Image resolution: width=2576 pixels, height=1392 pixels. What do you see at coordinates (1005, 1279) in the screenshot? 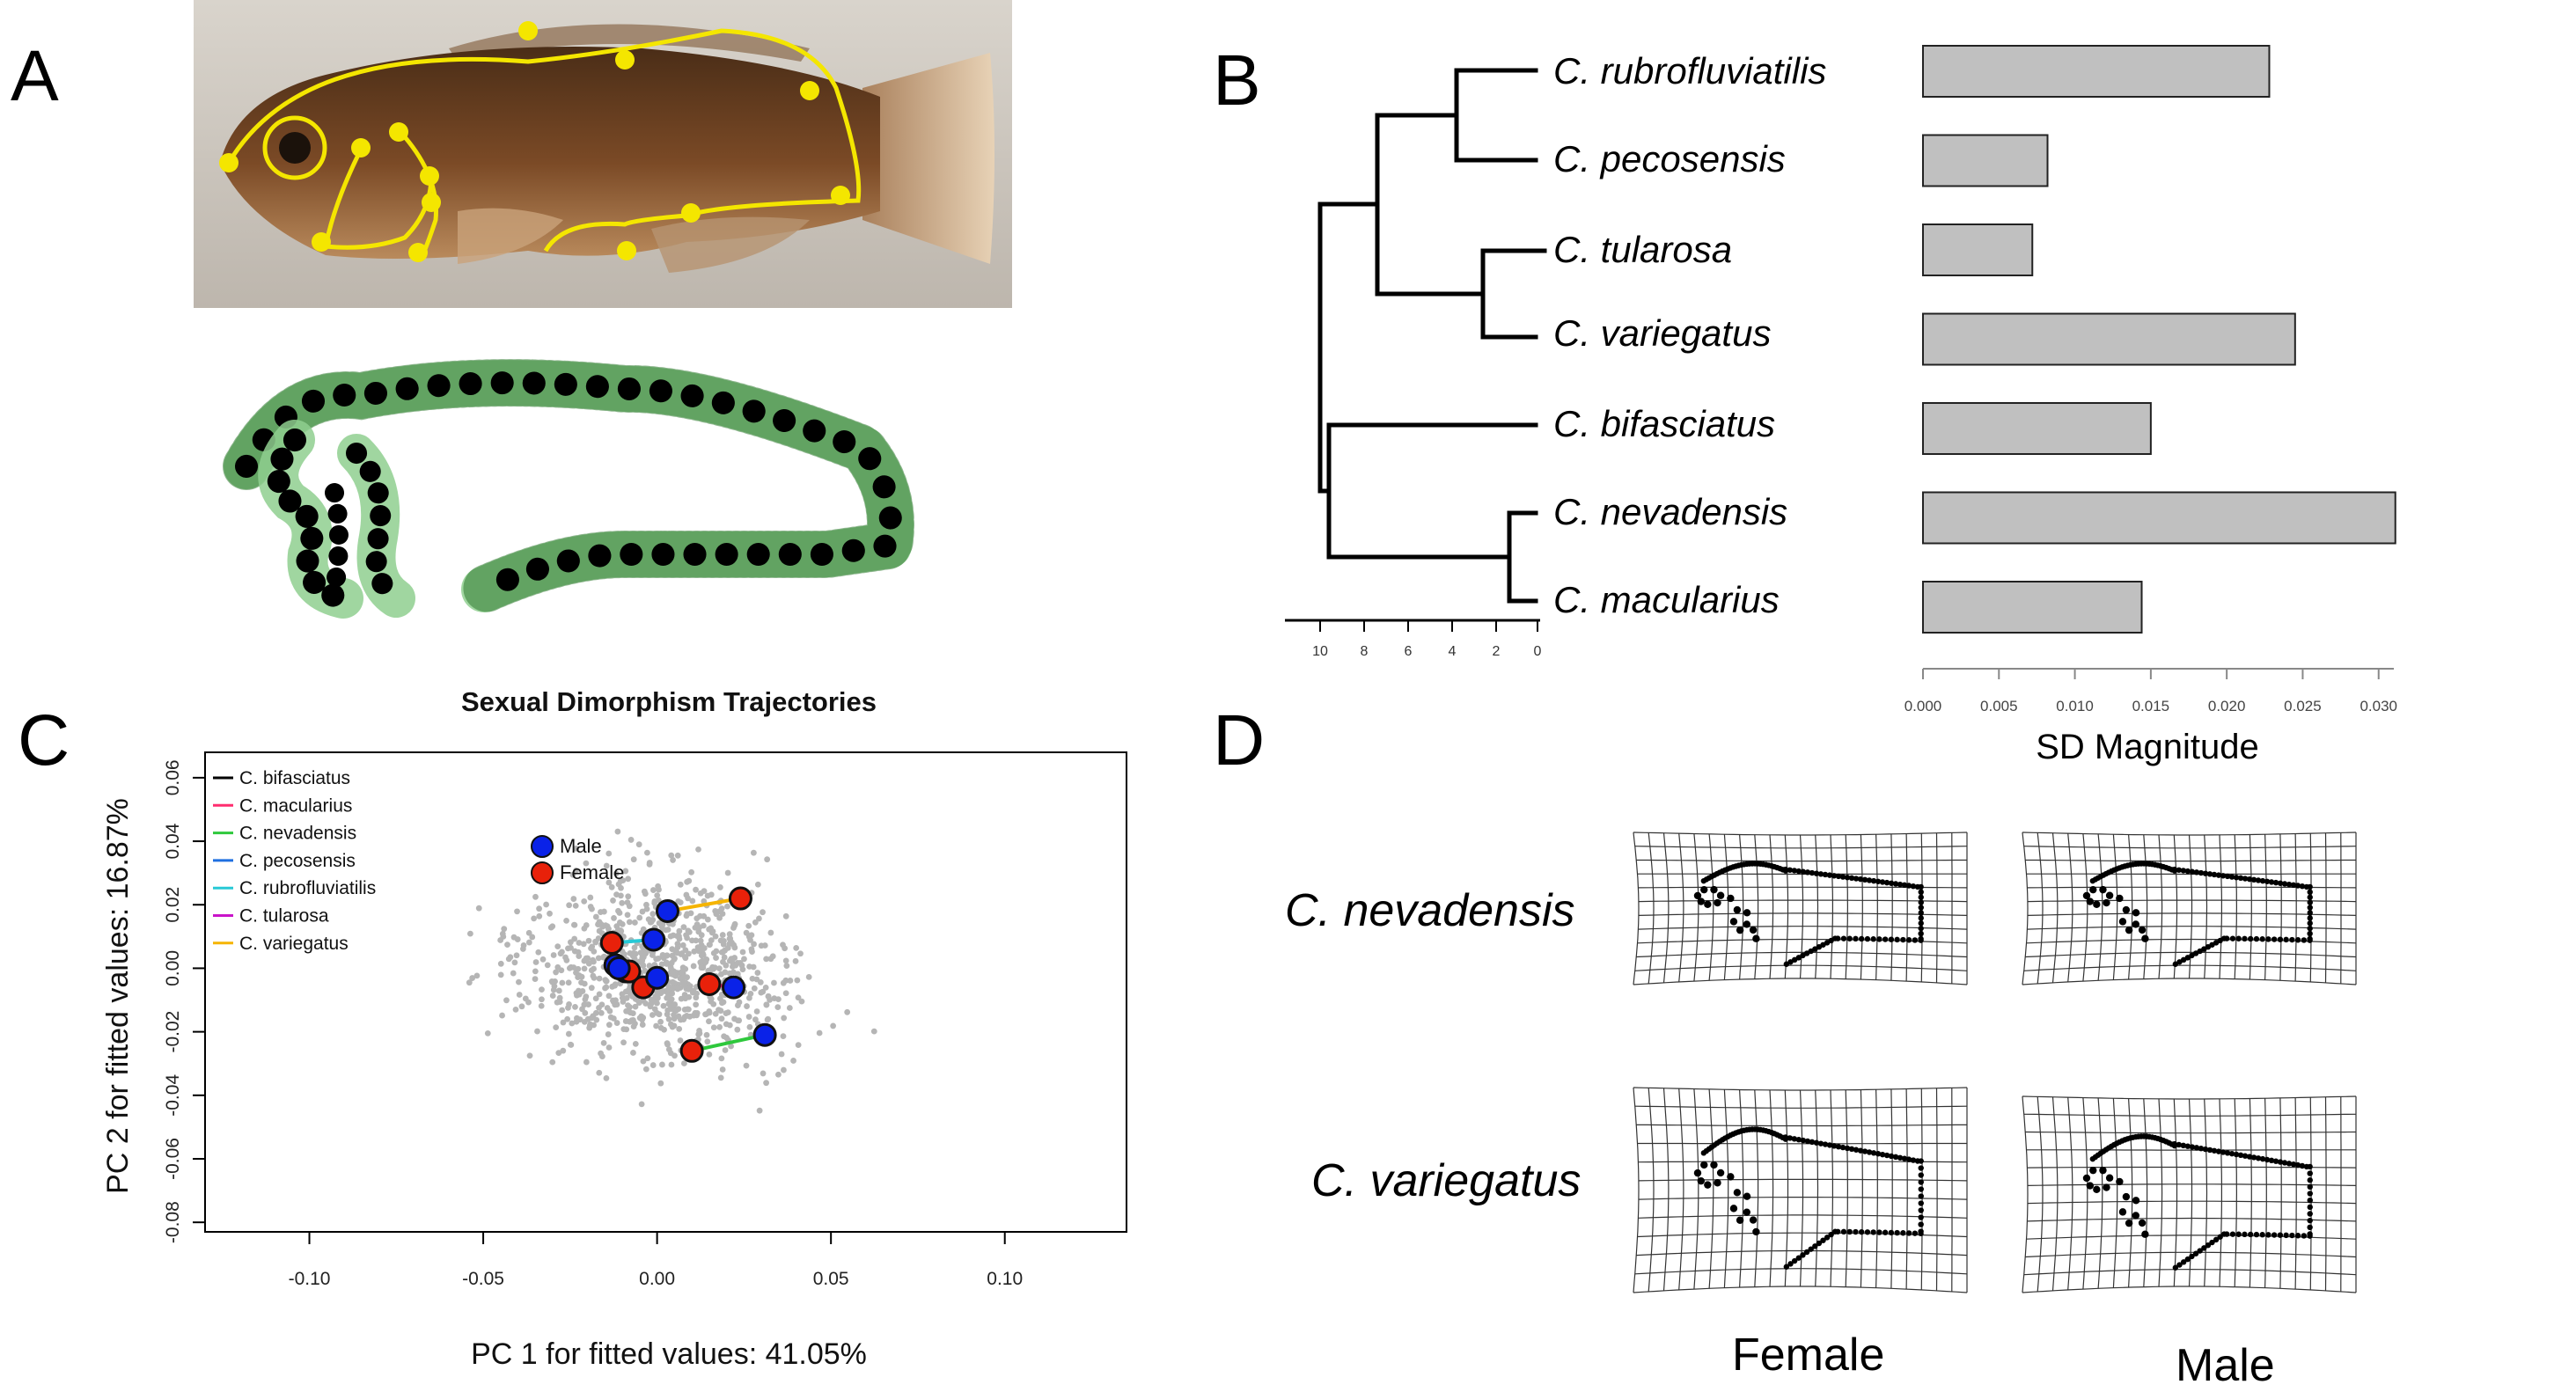
I see `x-tick-label: 0.10` at bounding box center [1005, 1279].